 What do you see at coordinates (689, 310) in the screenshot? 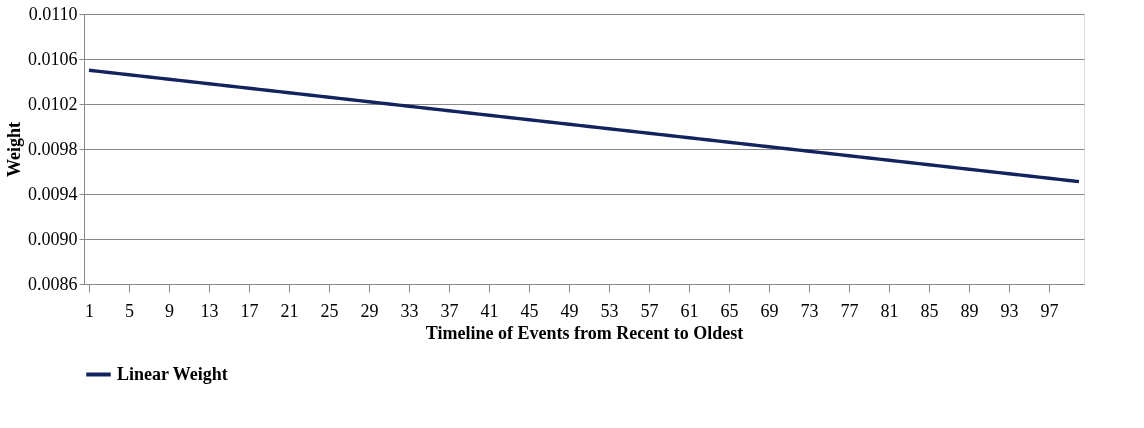
I see `x-tick-label: 61` at bounding box center [689, 310].